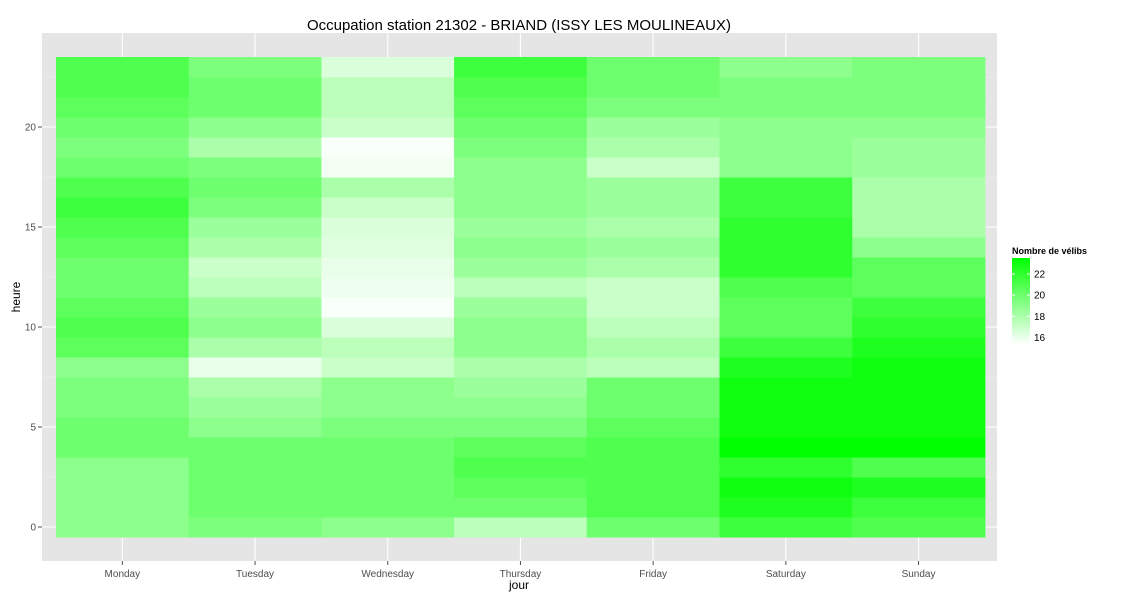 The width and height of the screenshot is (1125, 600). What do you see at coordinates (1040, 274) in the screenshot?
I see `legend-tick-label: 22` at bounding box center [1040, 274].